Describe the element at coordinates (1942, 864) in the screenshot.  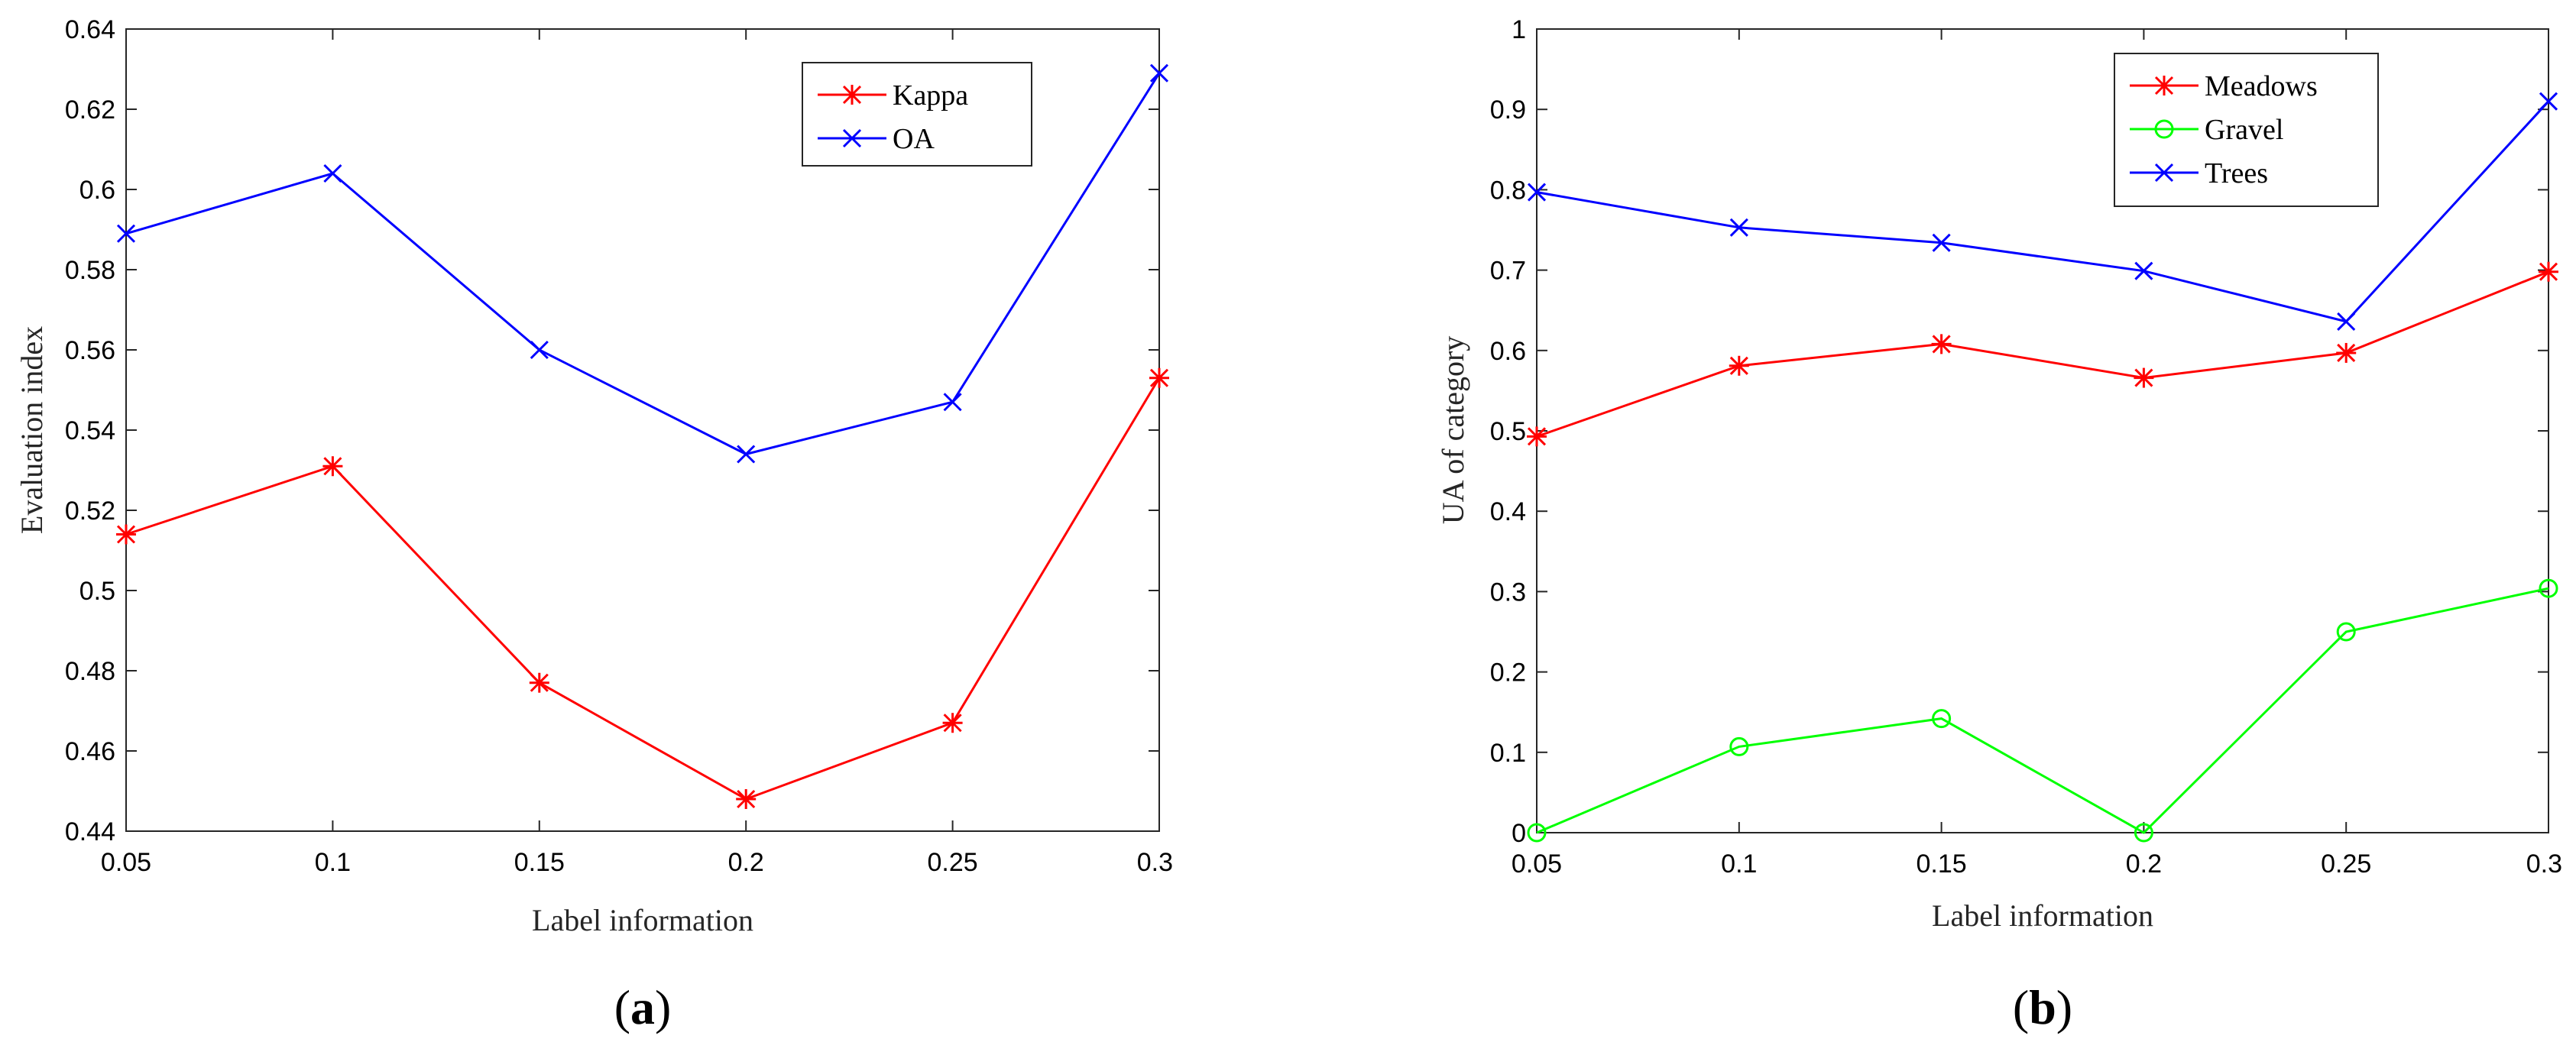
I see `chart-b-xtick-label: 0.15` at that location.